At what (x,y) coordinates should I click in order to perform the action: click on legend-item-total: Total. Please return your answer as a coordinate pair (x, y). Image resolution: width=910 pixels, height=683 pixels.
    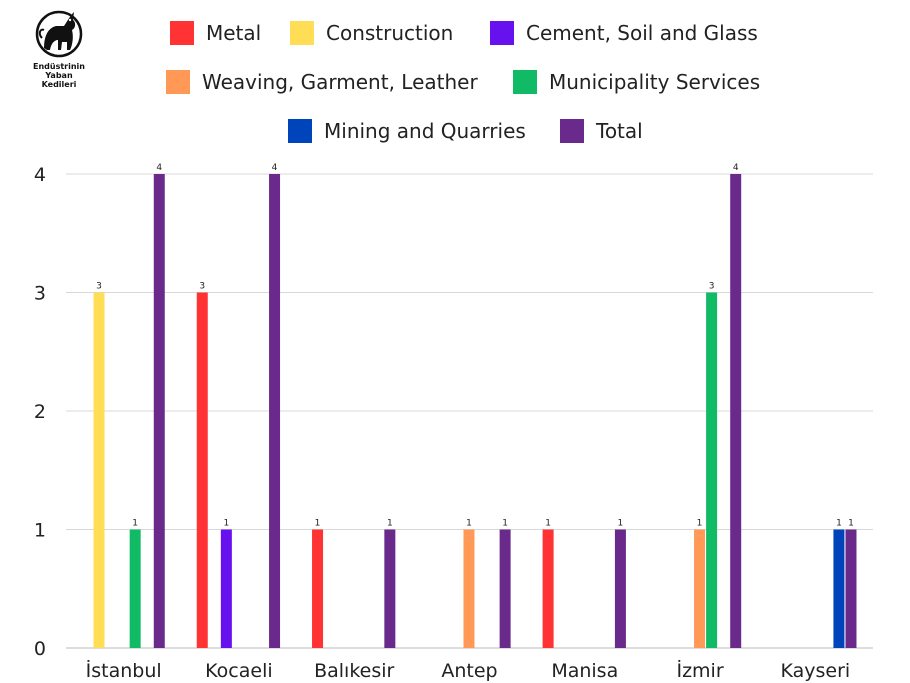
    Looking at the image, I should click on (601, 131).